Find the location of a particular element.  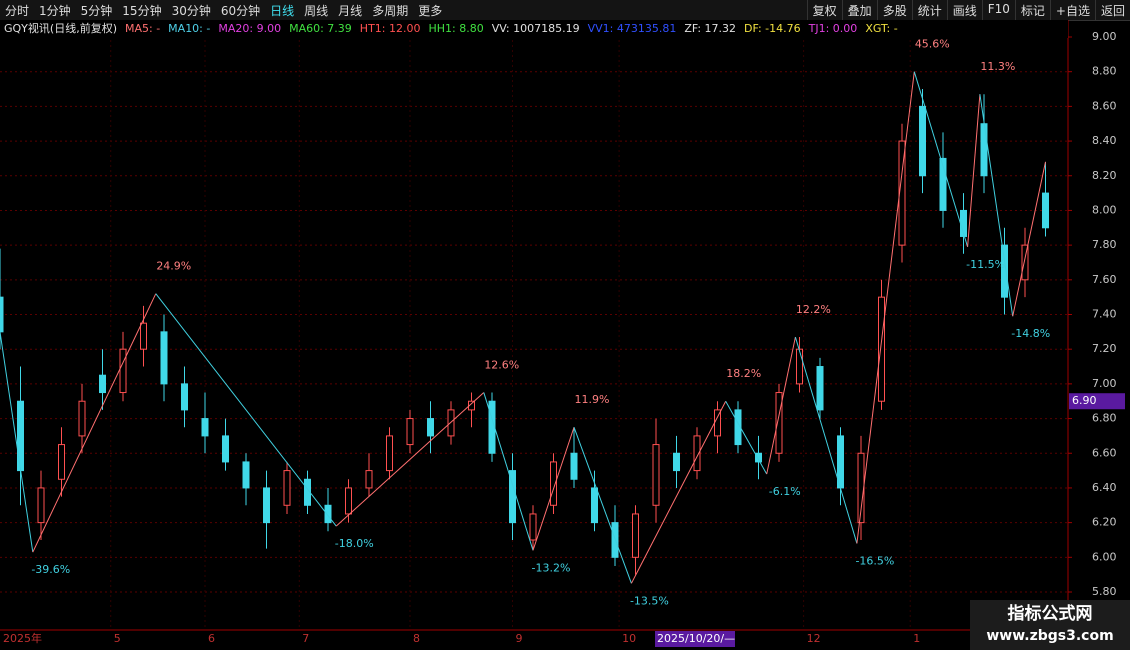

y-tick-label: 8.40 is located at coordinates (1104, 140).